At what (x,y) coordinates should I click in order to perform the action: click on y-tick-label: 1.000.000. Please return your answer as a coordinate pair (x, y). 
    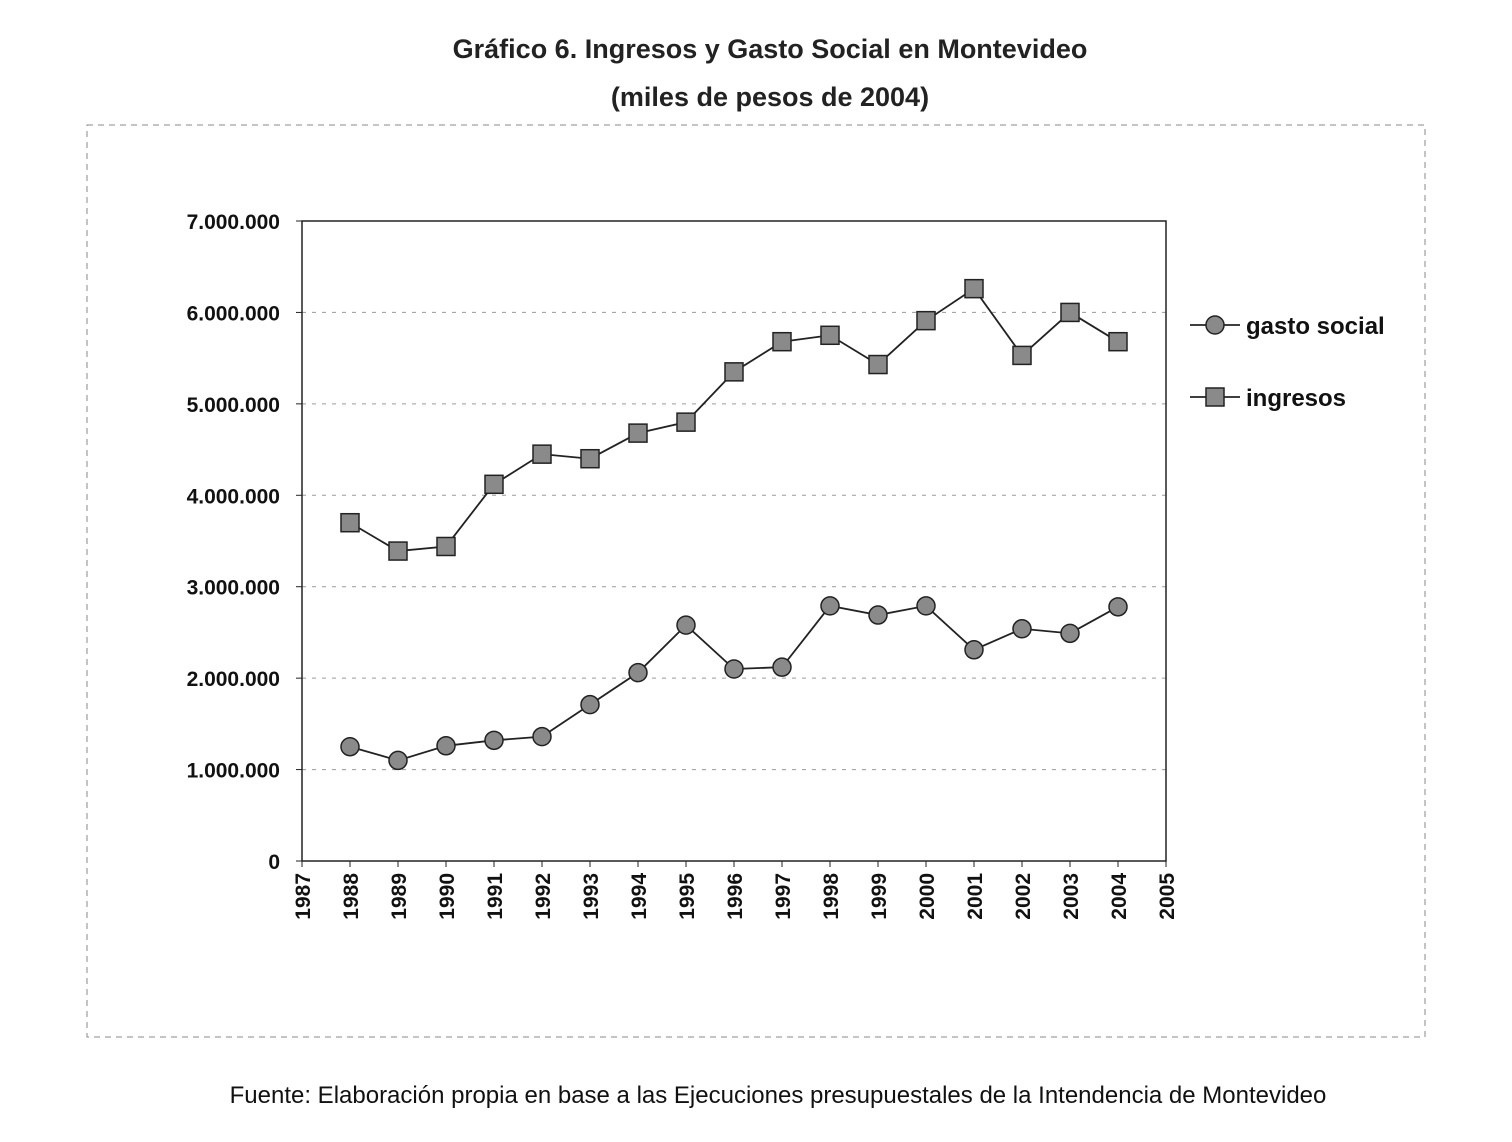
    Looking at the image, I should click on (233, 771).